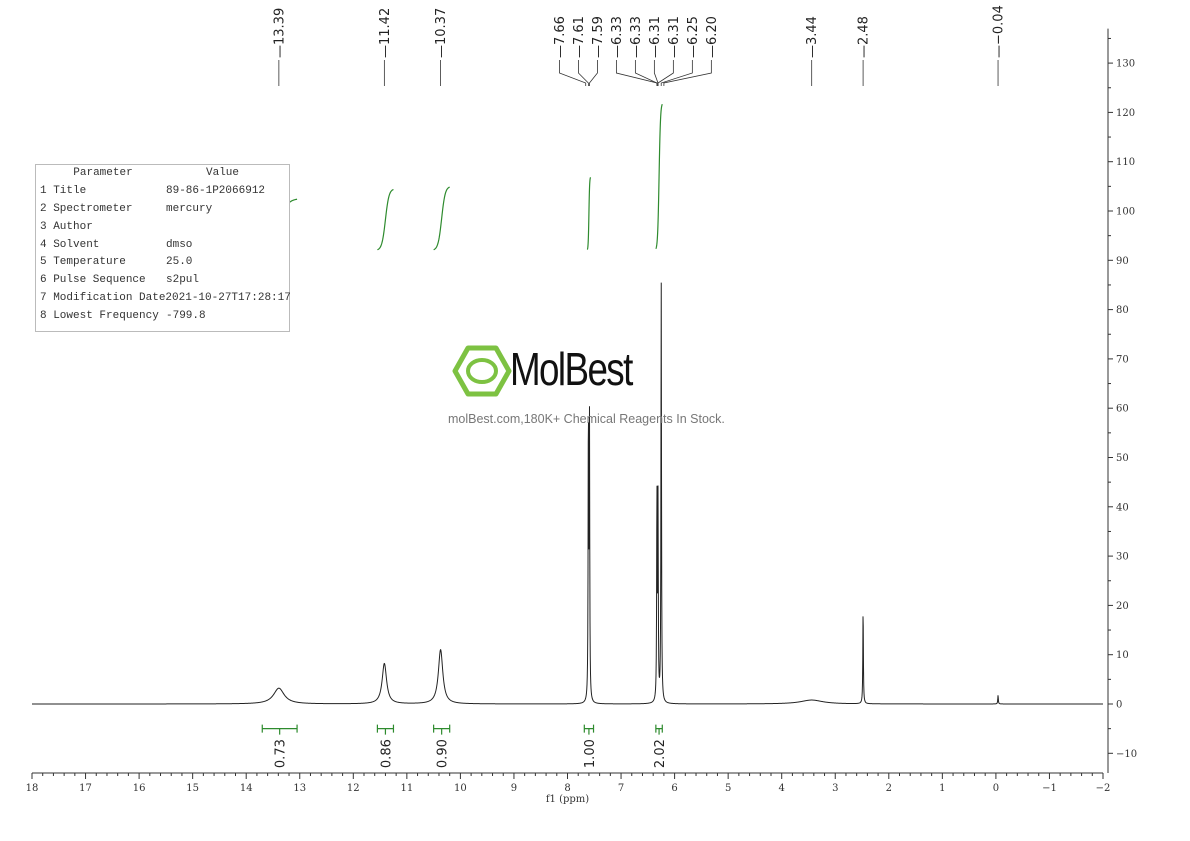 The height and width of the screenshot is (841, 1190). I want to click on parameter-row: 6 Pulse Sequence s2pul, so click(162, 281).